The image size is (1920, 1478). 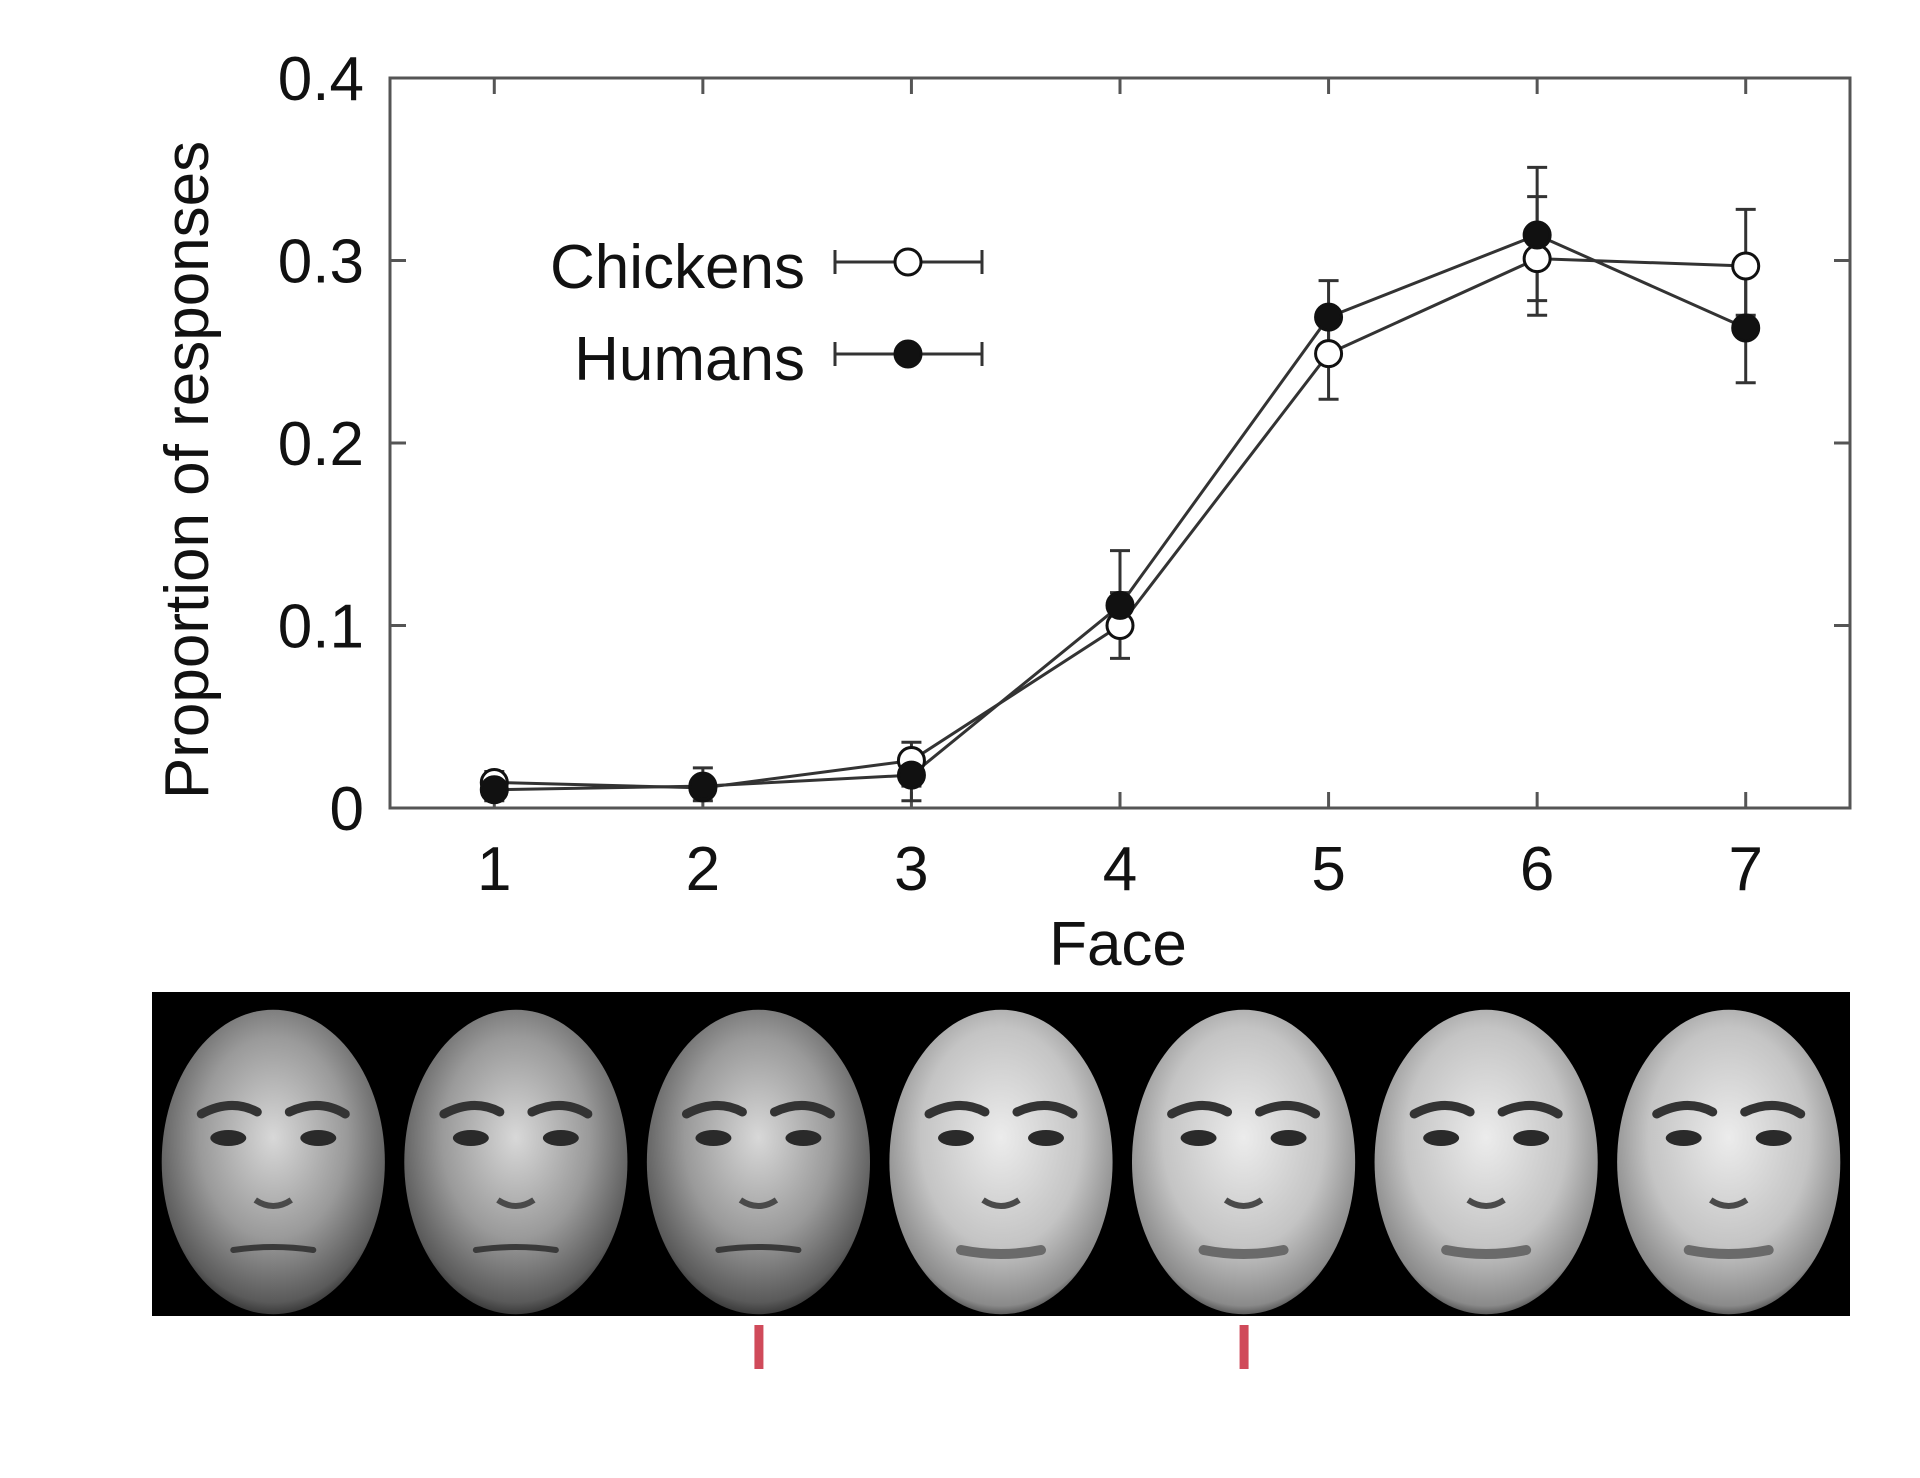 What do you see at coordinates (321, 262) in the screenshot?
I see `y-tick-label: 0.3` at bounding box center [321, 262].